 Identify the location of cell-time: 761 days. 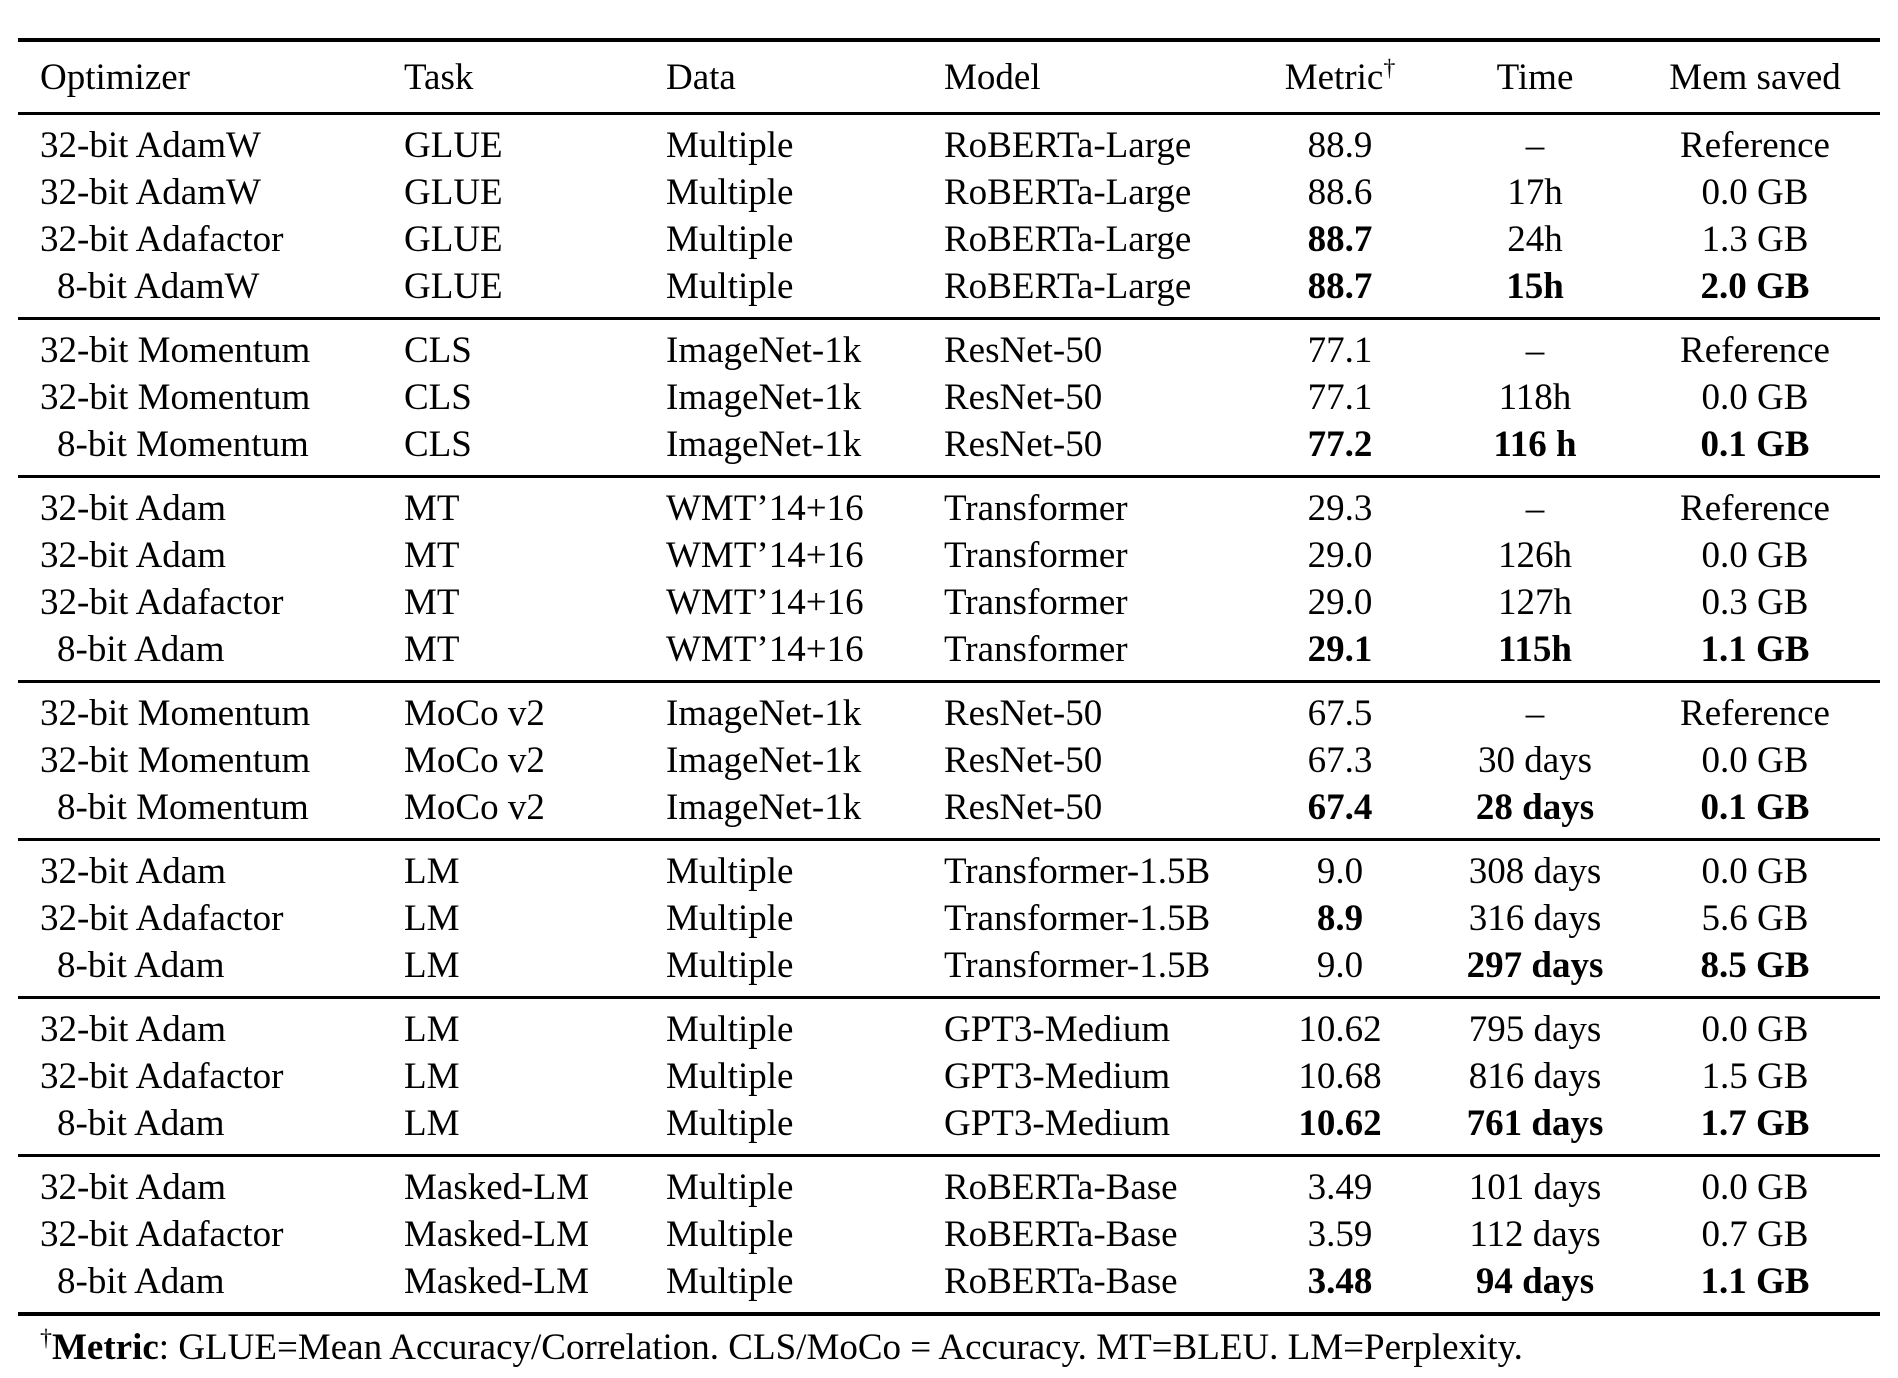
(1535, 1123).